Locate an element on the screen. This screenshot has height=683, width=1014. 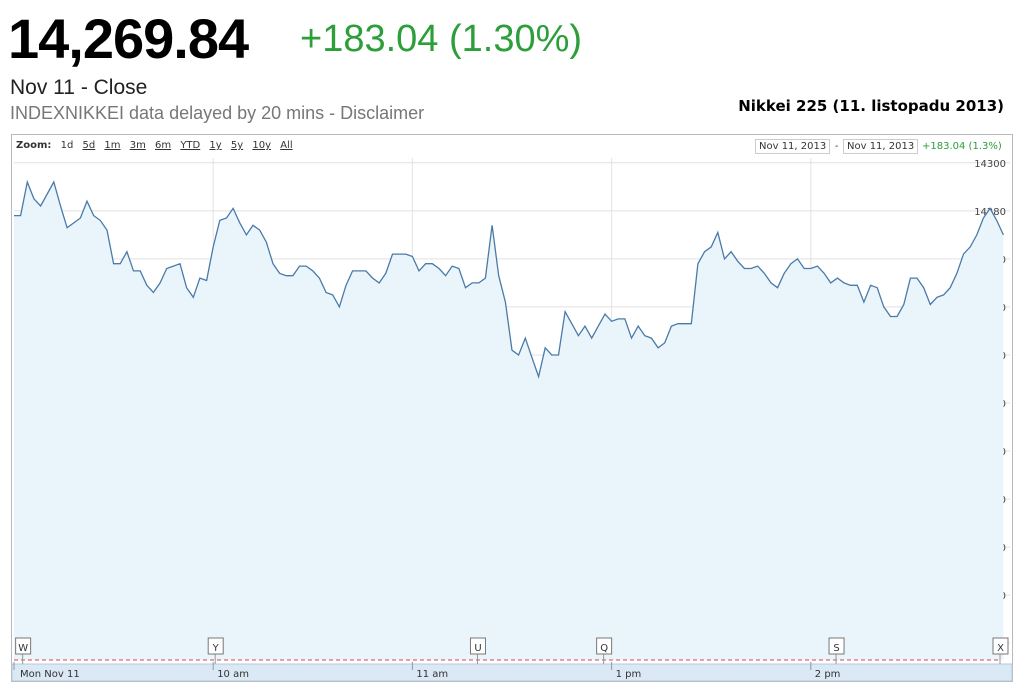
zoom-1d: 1d is located at coordinates (67, 145).